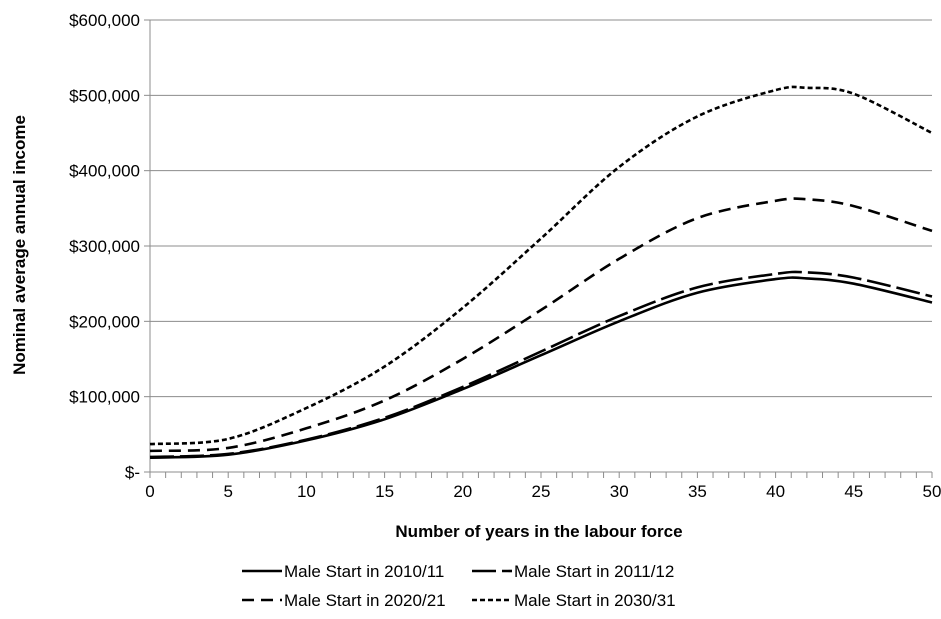 This screenshot has width=941, height=619. What do you see at coordinates (227, 491) in the screenshot?
I see `x-tick-label-1: 5` at bounding box center [227, 491].